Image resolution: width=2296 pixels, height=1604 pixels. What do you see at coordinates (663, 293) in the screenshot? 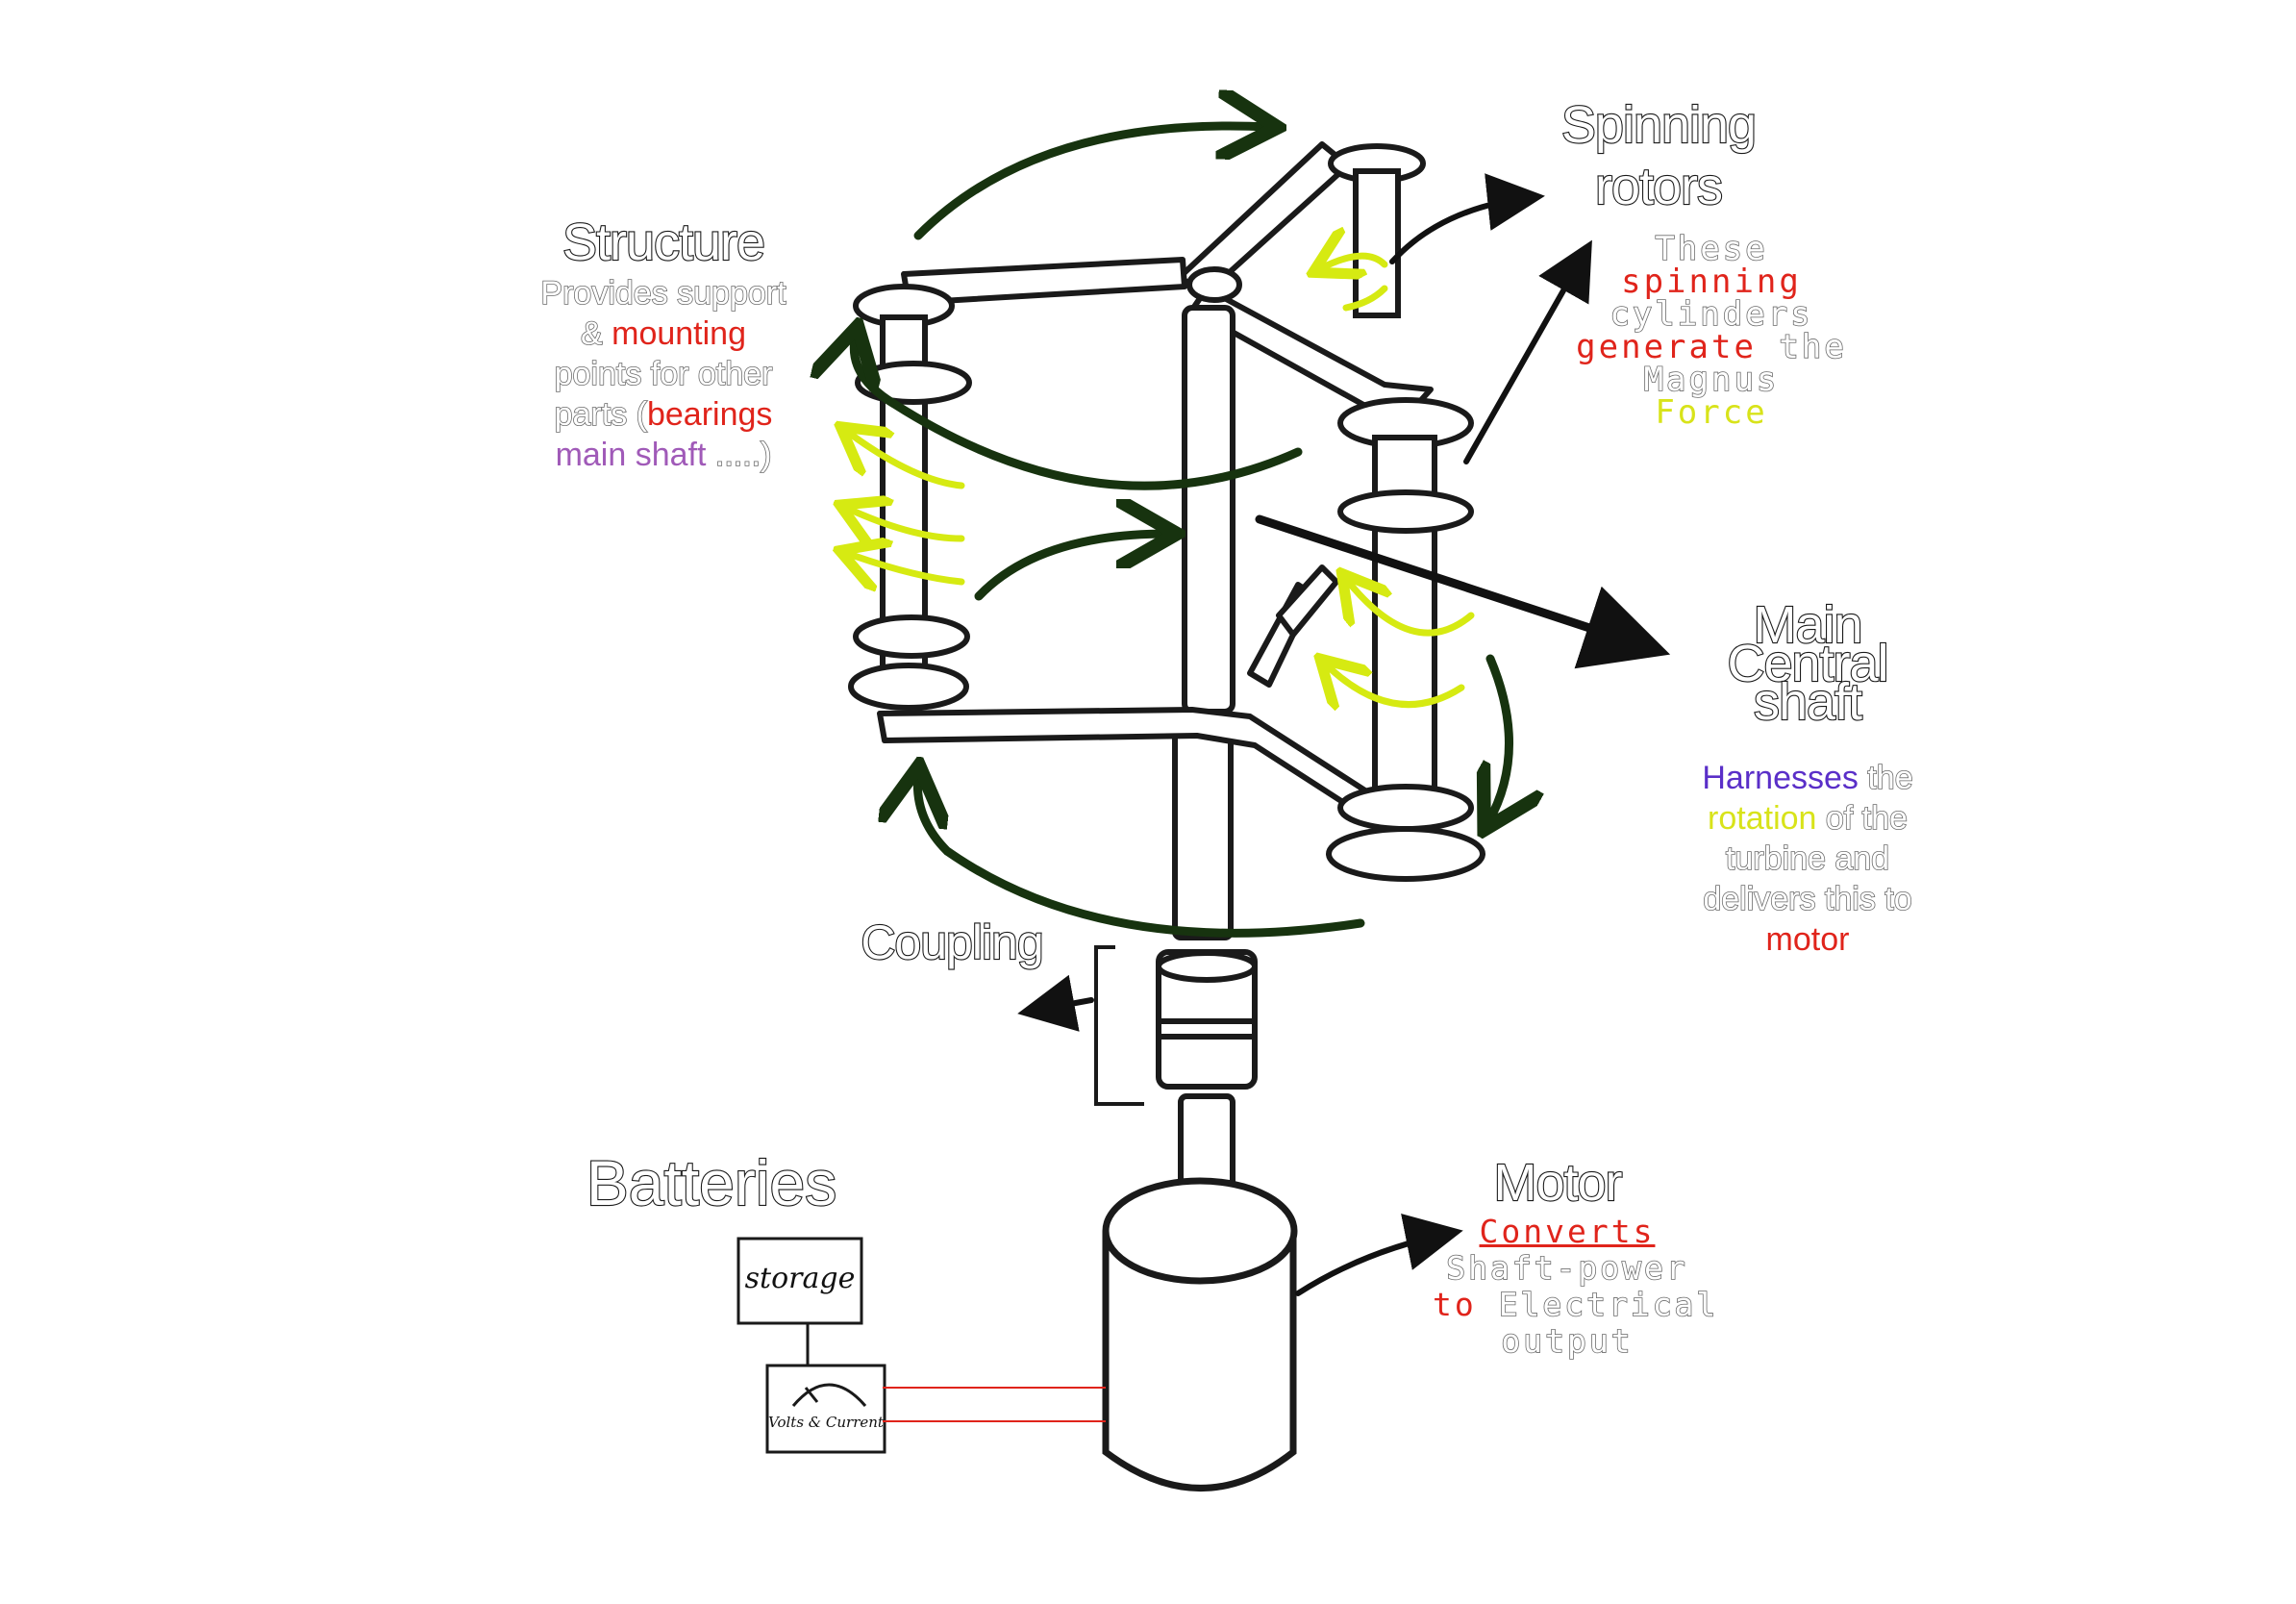
I see `structure-line-1: Provides support` at bounding box center [663, 293].